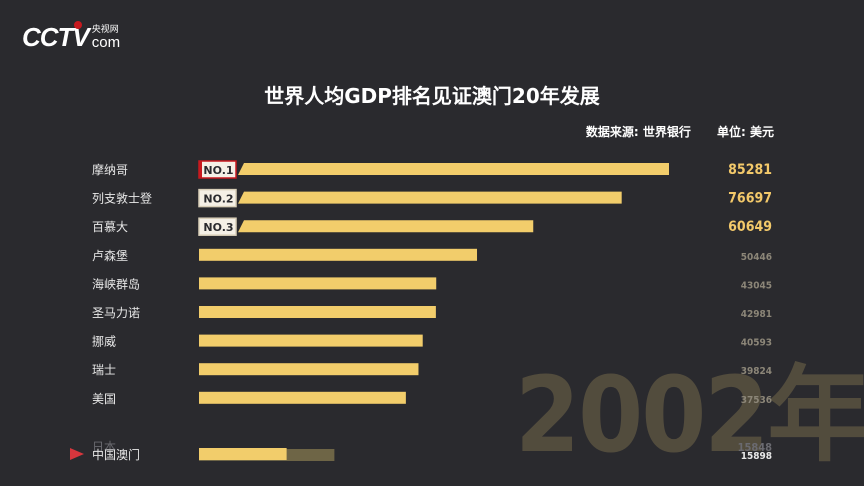  Describe the element at coordinates (200, 169) in the screenshot. I see `rank-badge-accent` at that location.